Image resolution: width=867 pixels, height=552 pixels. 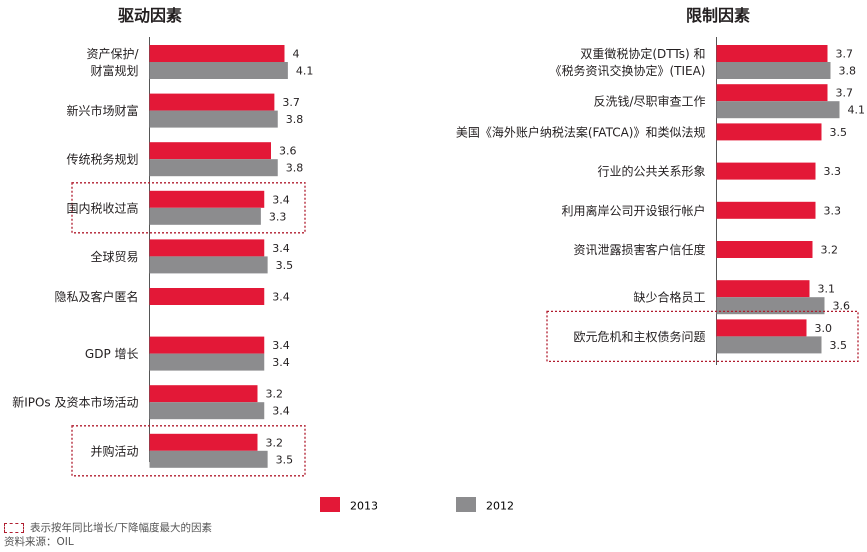 I want to click on driver-category-label-0-line1: 财富规划, so click(x=114, y=70).